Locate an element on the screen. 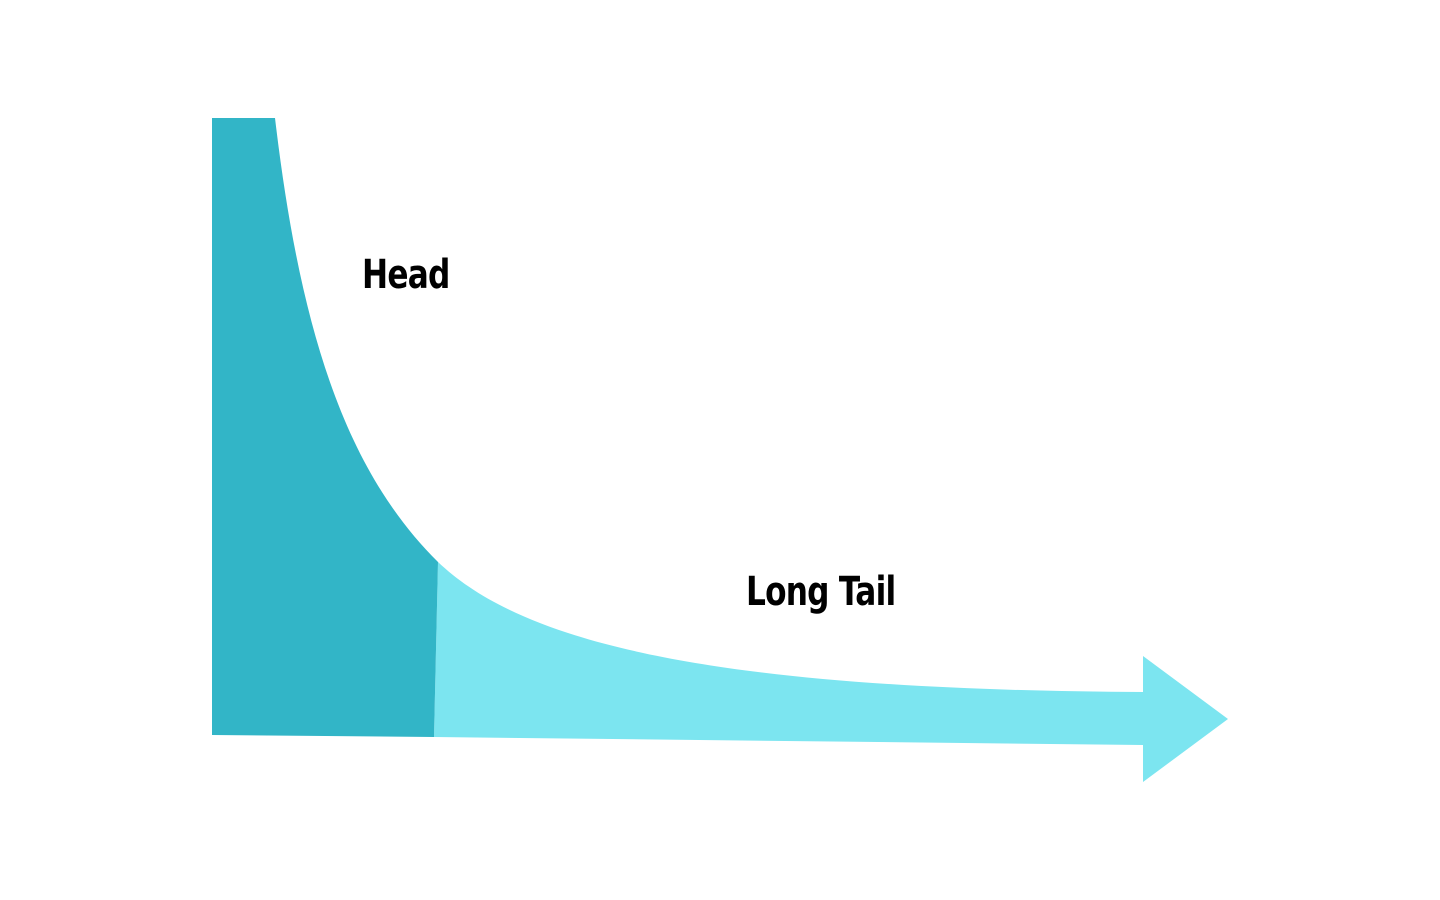 This screenshot has height=900, width=1440. tail-region is located at coordinates (831, 672).